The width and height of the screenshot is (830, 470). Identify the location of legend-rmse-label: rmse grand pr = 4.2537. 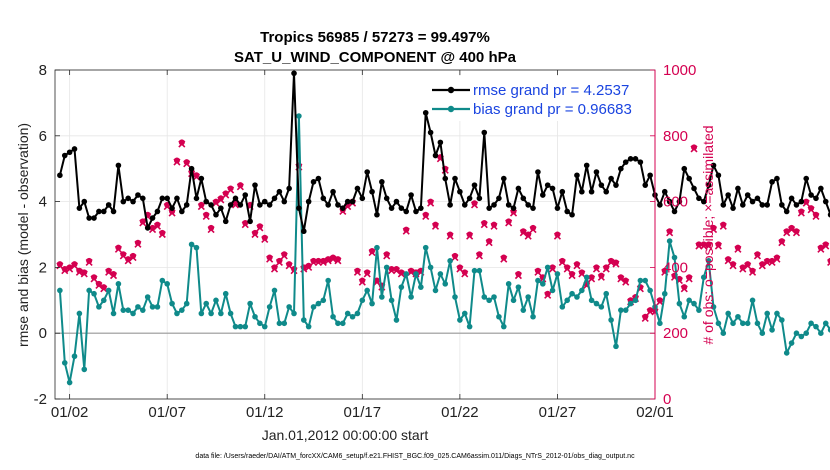
(551, 90).